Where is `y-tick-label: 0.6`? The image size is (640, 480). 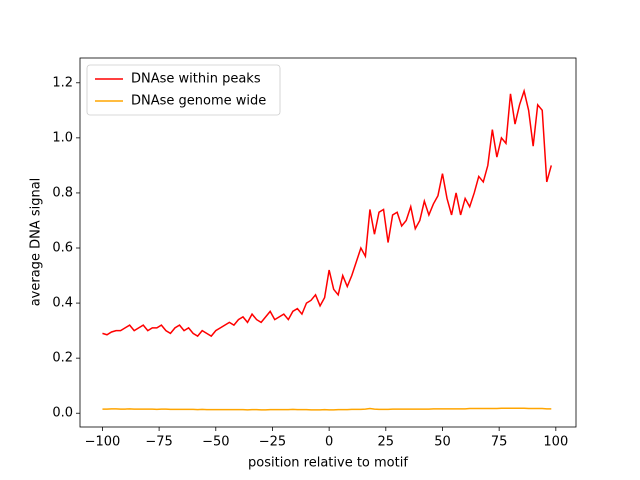
y-tick-label: 0.6 is located at coordinates (62, 248).